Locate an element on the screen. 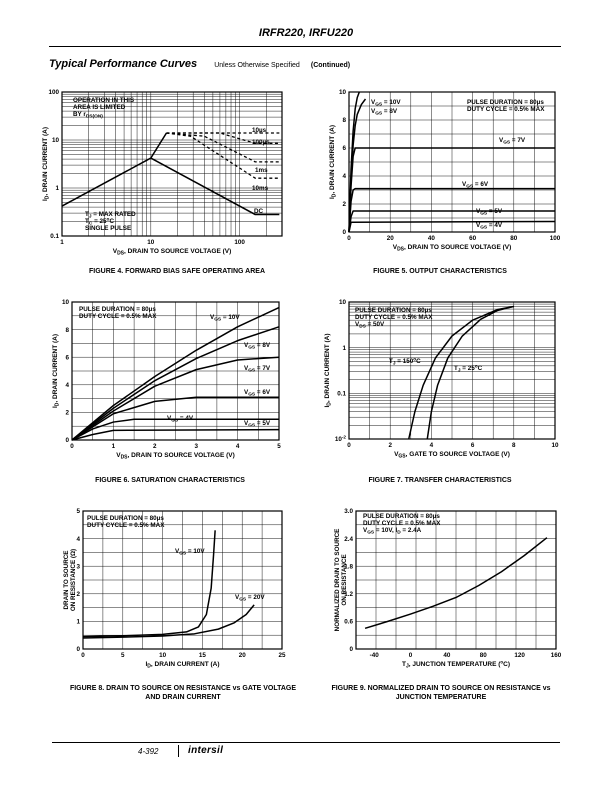 The width and height of the screenshot is (612, 792). fig5-ytick-label: 4 is located at coordinates (344, 176).